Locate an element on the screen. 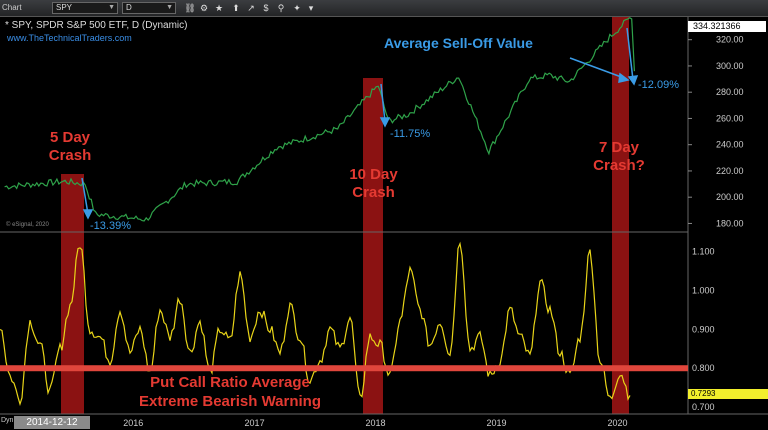  star-icon: ★ is located at coordinates (219, 8).